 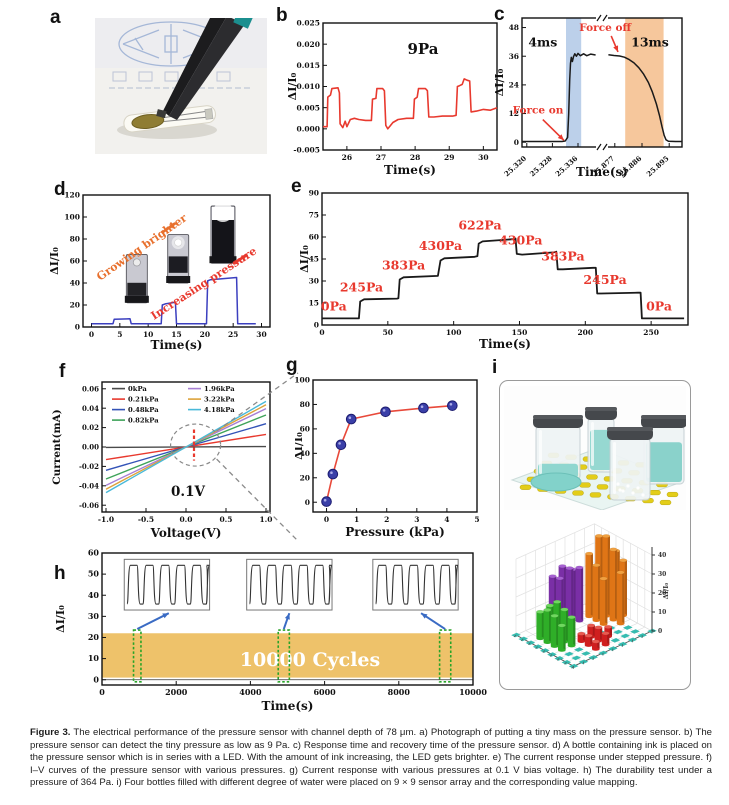 I want to click on svg-text: 4000, so click(x=250, y=692).